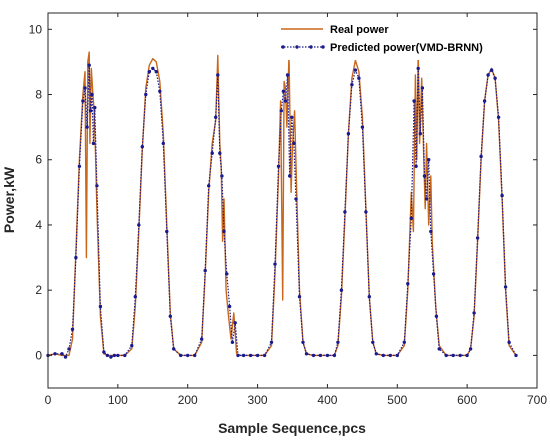 The image size is (550, 443). What do you see at coordinates (327, 400) in the screenshot?
I see `x-tick-label: 400` at bounding box center [327, 400].